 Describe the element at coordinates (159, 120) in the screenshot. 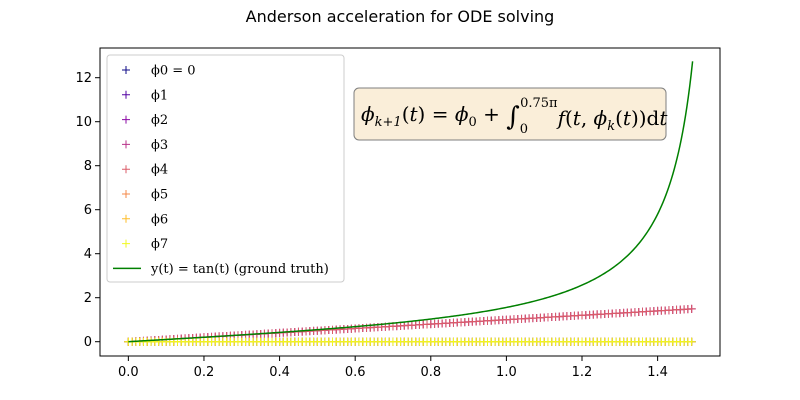

I see `legend-label: ϕ2` at that location.